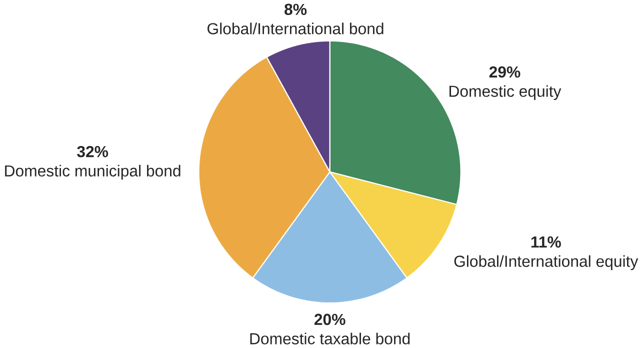 This screenshot has height=348, width=642. What do you see at coordinates (295, 9) in the screenshot?
I see `data-label: 8%` at bounding box center [295, 9].